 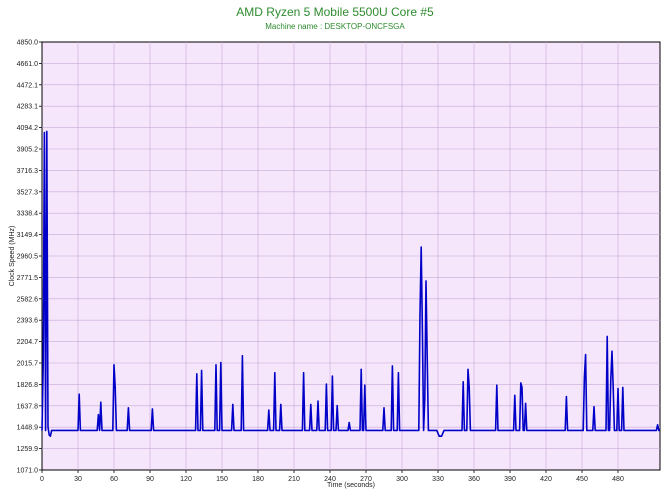 I want to click on y-tick-label: 2204.7, so click(x=28, y=342).